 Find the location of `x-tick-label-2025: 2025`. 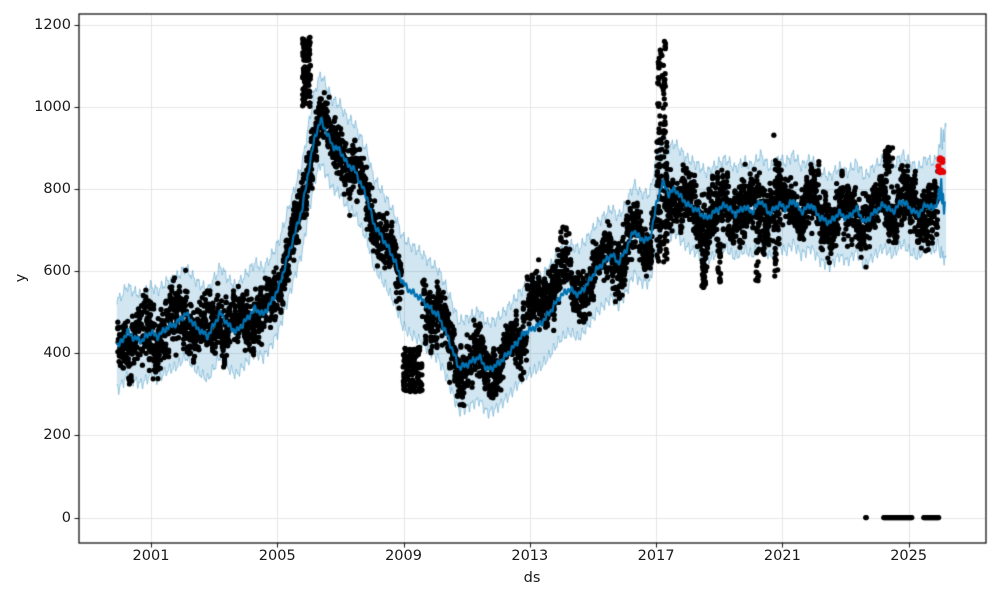

x-tick-label-2025: 2025 is located at coordinates (909, 556).